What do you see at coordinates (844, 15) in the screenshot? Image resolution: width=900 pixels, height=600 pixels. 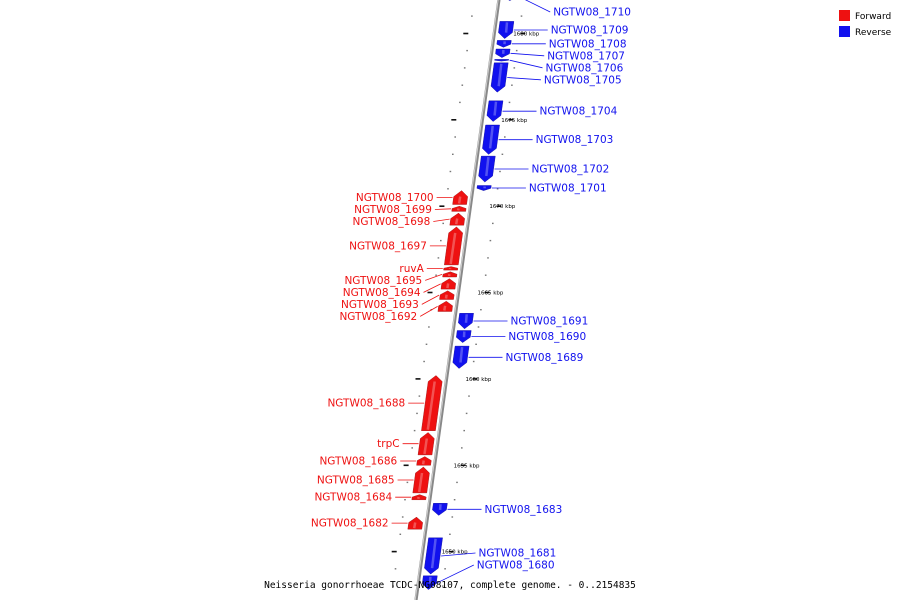 I see `legend-forward-swatch` at bounding box center [844, 15].